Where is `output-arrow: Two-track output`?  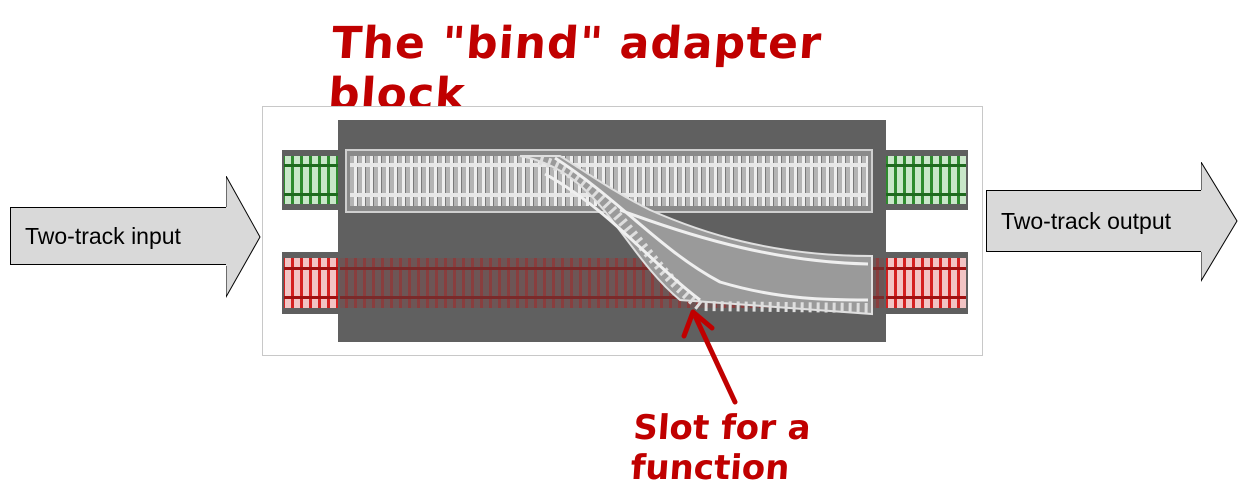 output-arrow: Two-track output is located at coordinates (1094, 221).